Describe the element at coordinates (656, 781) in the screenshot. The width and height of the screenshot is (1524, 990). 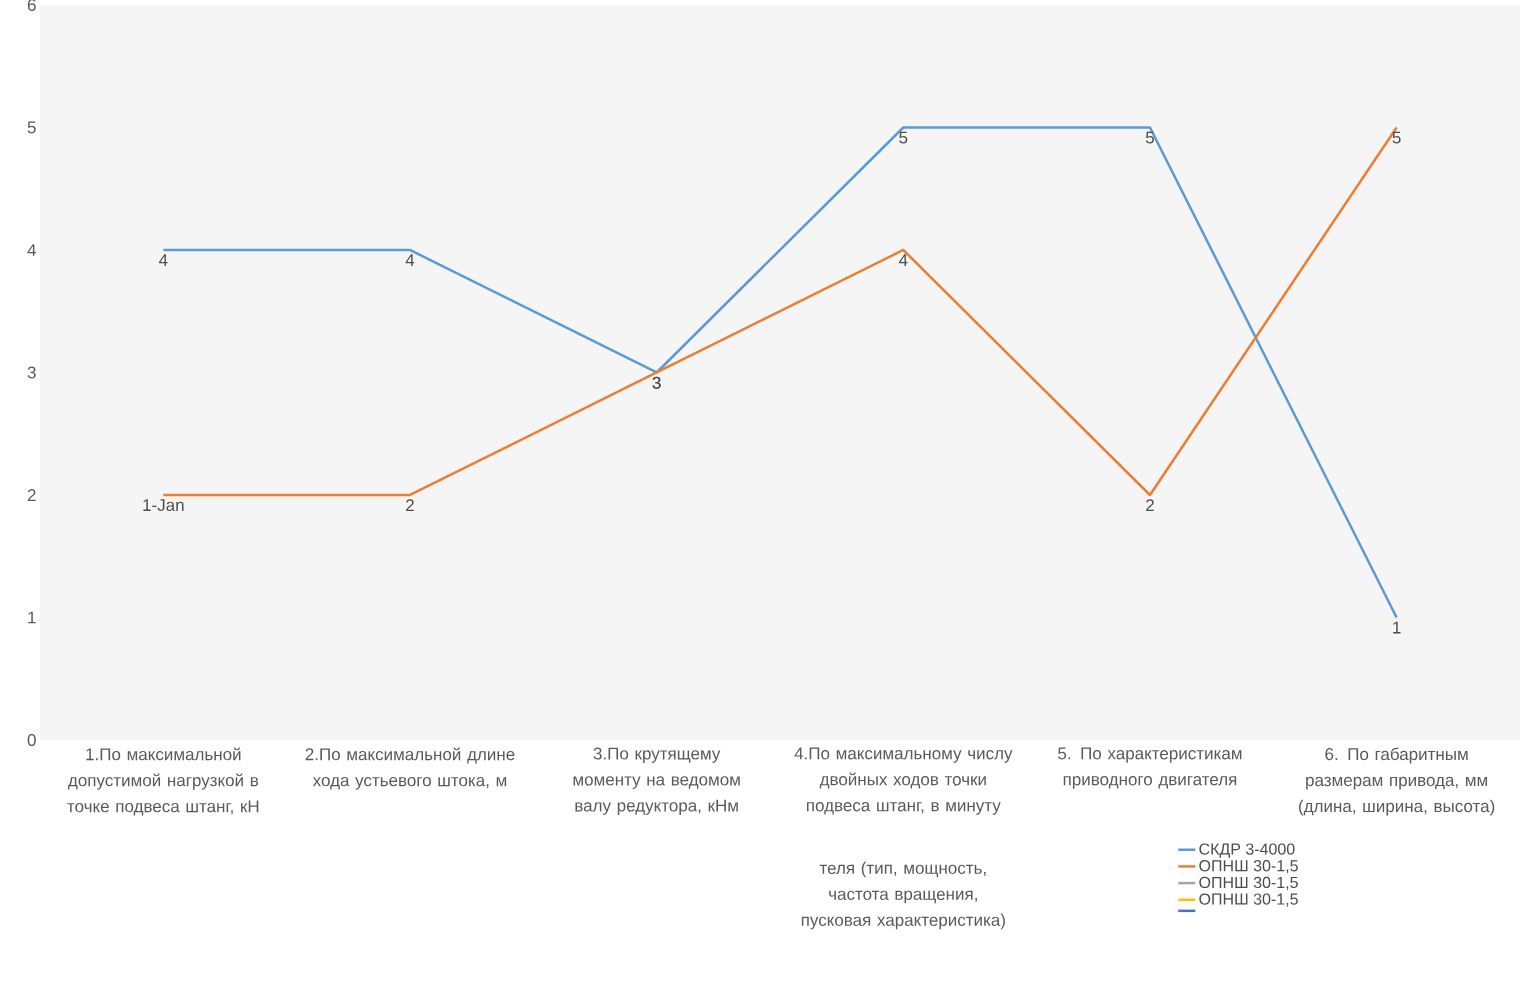
I see `x-tick-label: 3.По крутящему моменту на ведомом валу редуктора, кНм` at that location.